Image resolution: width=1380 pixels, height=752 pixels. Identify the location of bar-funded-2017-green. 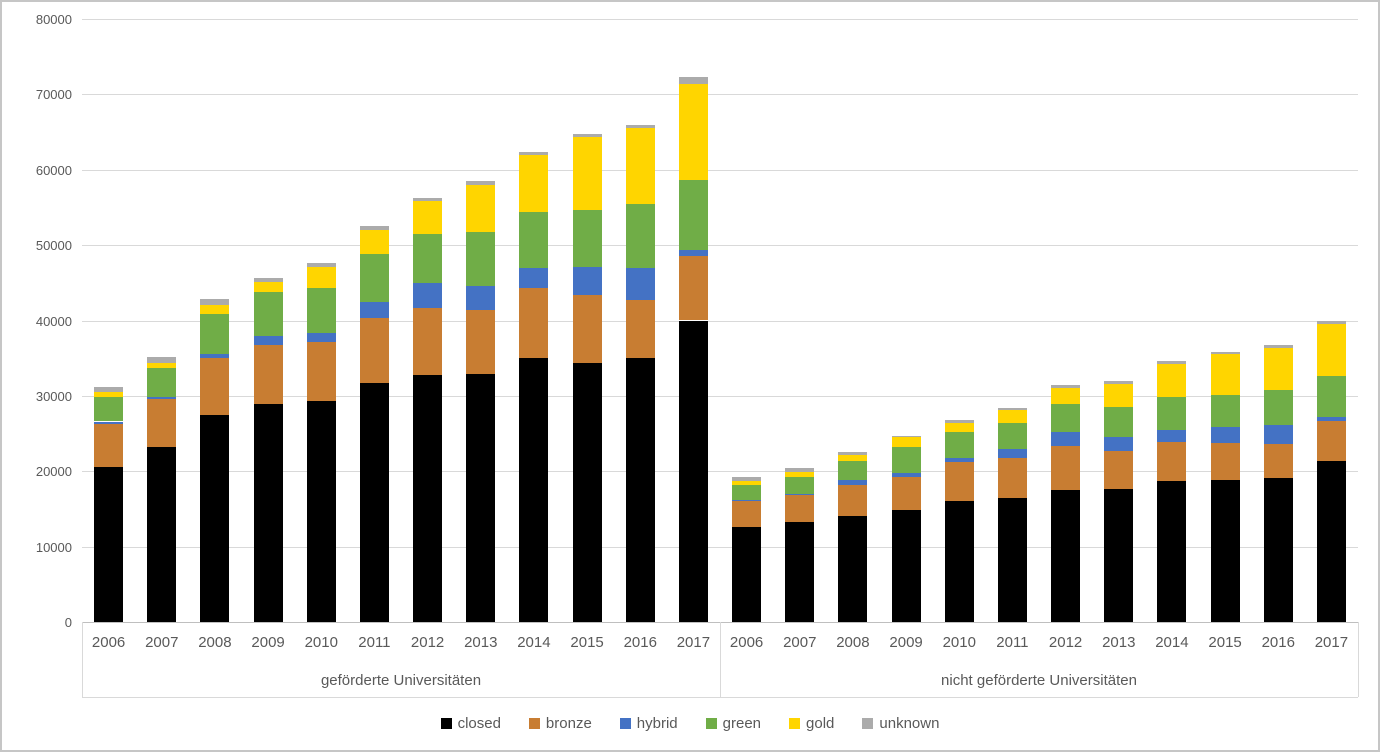
(693, 215).